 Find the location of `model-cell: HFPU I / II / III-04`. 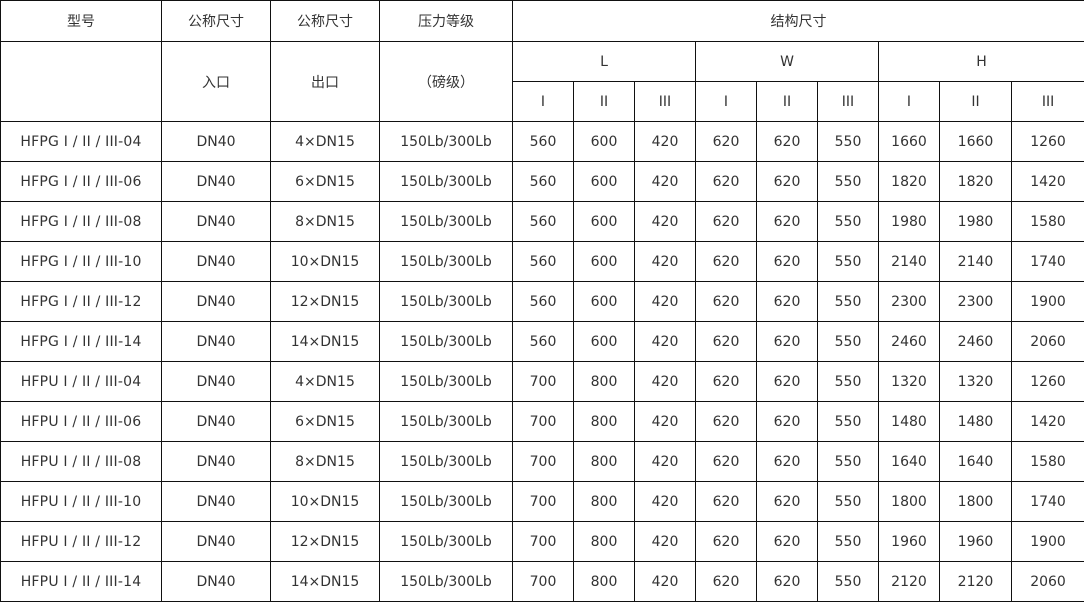

model-cell: HFPU I / II / III-04 is located at coordinates (81, 381).